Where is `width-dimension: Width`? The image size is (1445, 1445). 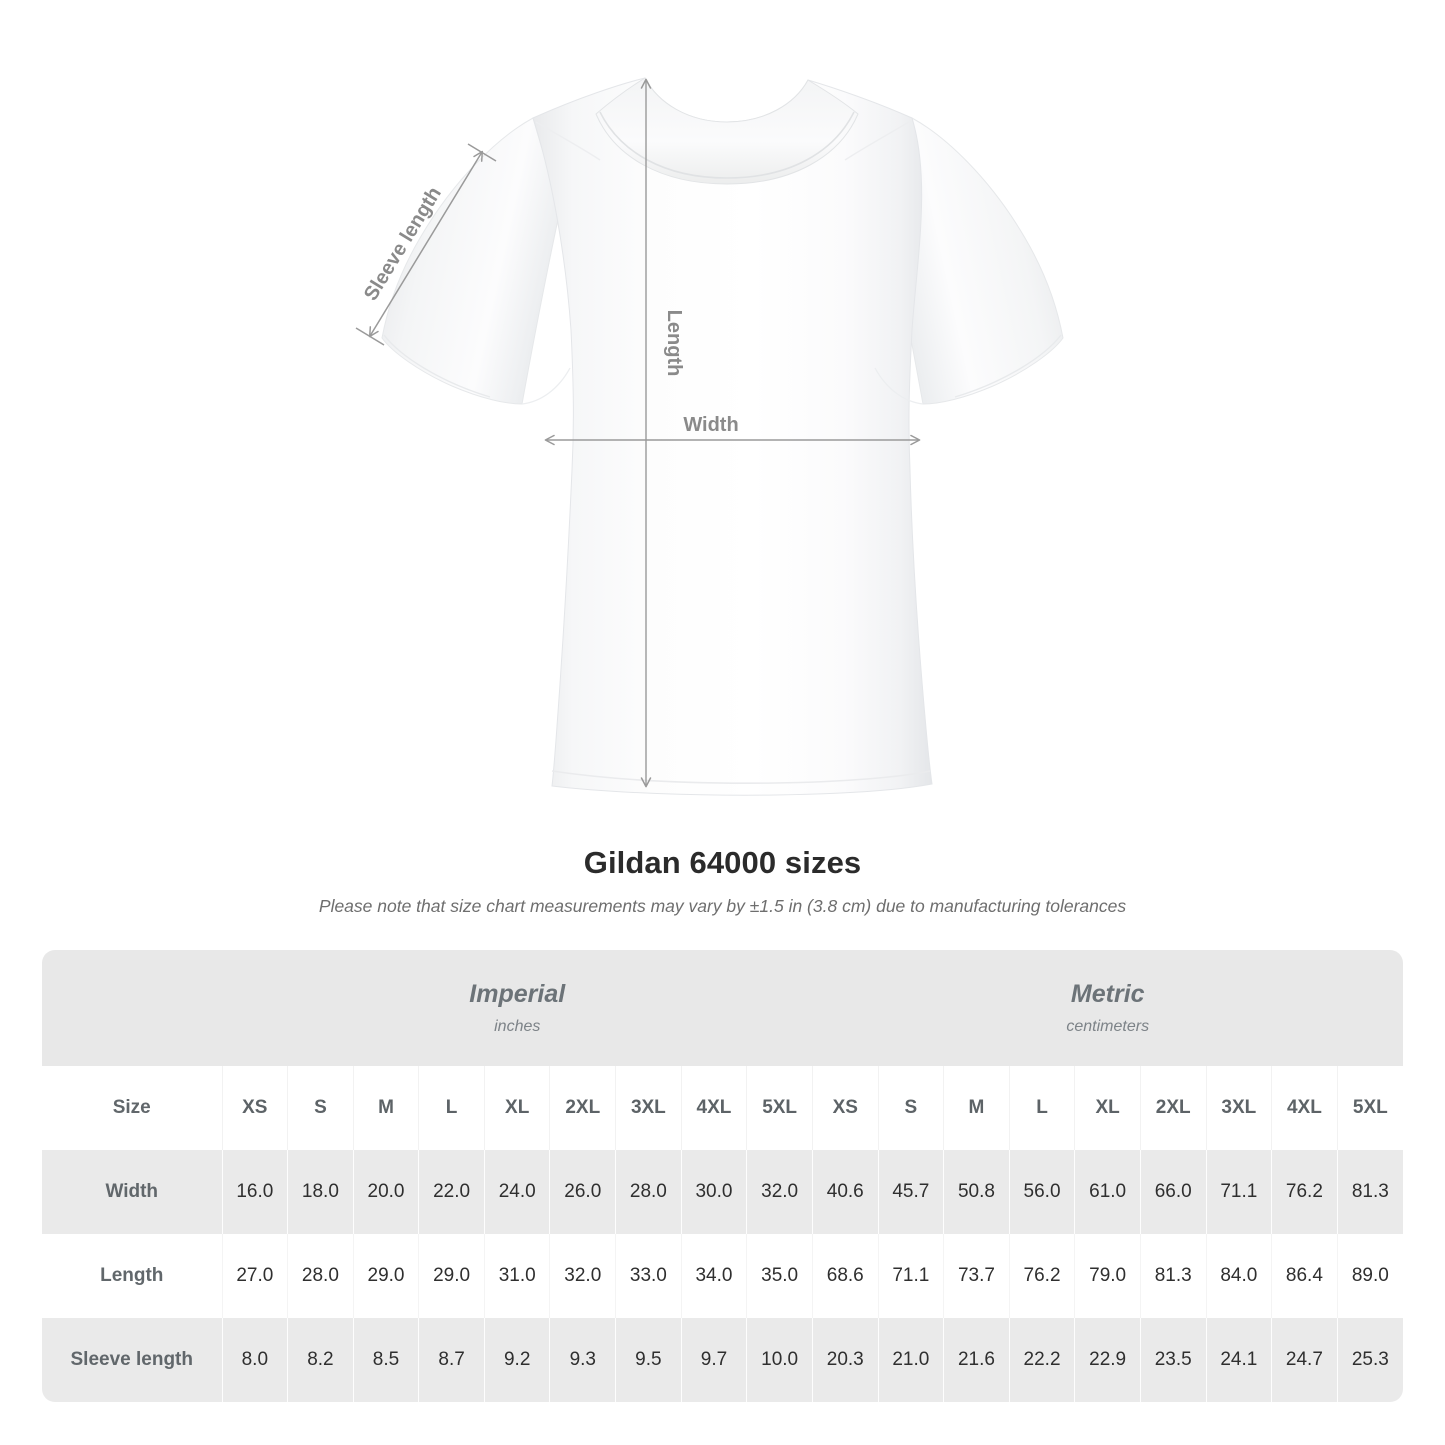 width-dimension: Width is located at coordinates (732, 430).